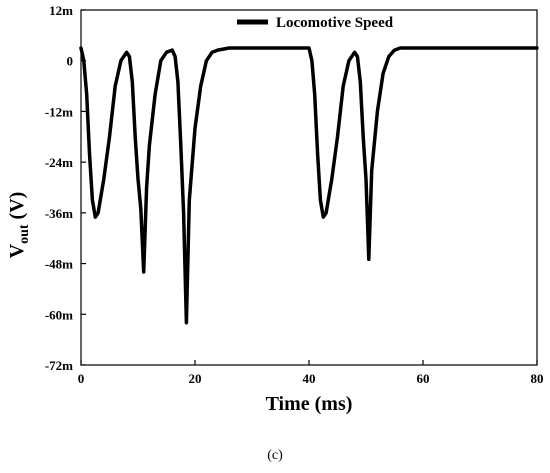 This screenshot has width=550, height=473. I want to click on x-tick-label: 0, so click(81, 378).